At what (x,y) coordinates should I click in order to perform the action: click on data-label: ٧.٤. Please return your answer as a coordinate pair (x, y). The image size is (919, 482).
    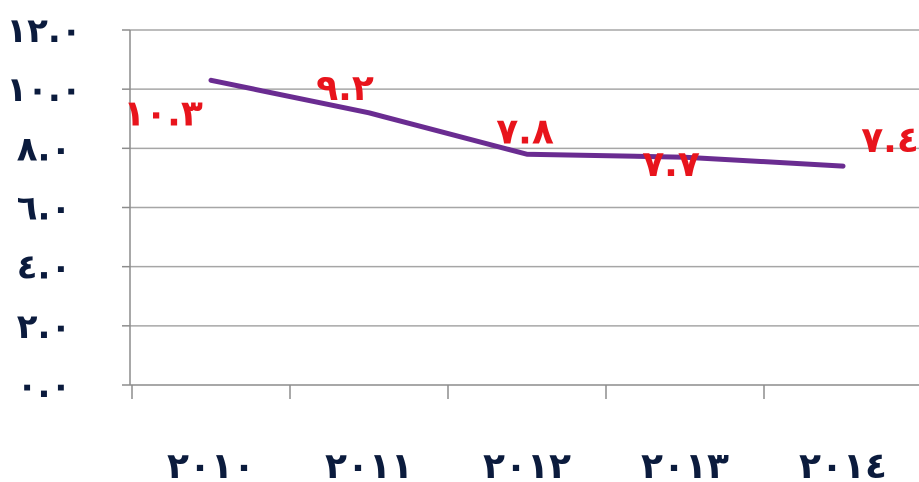
    Looking at the image, I should click on (890, 140).